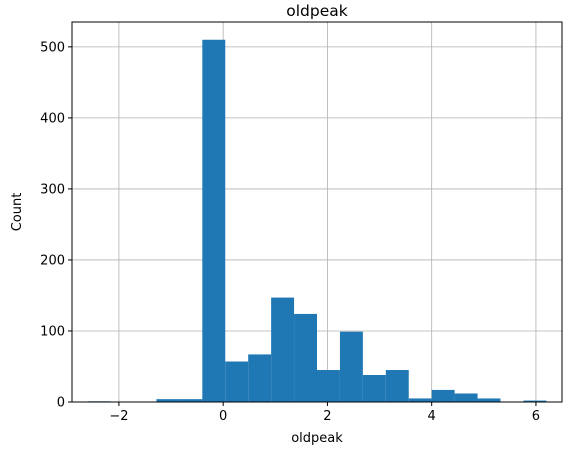  What do you see at coordinates (223, 416) in the screenshot?
I see `x-tick-label: 0` at bounding box center [223, 416].